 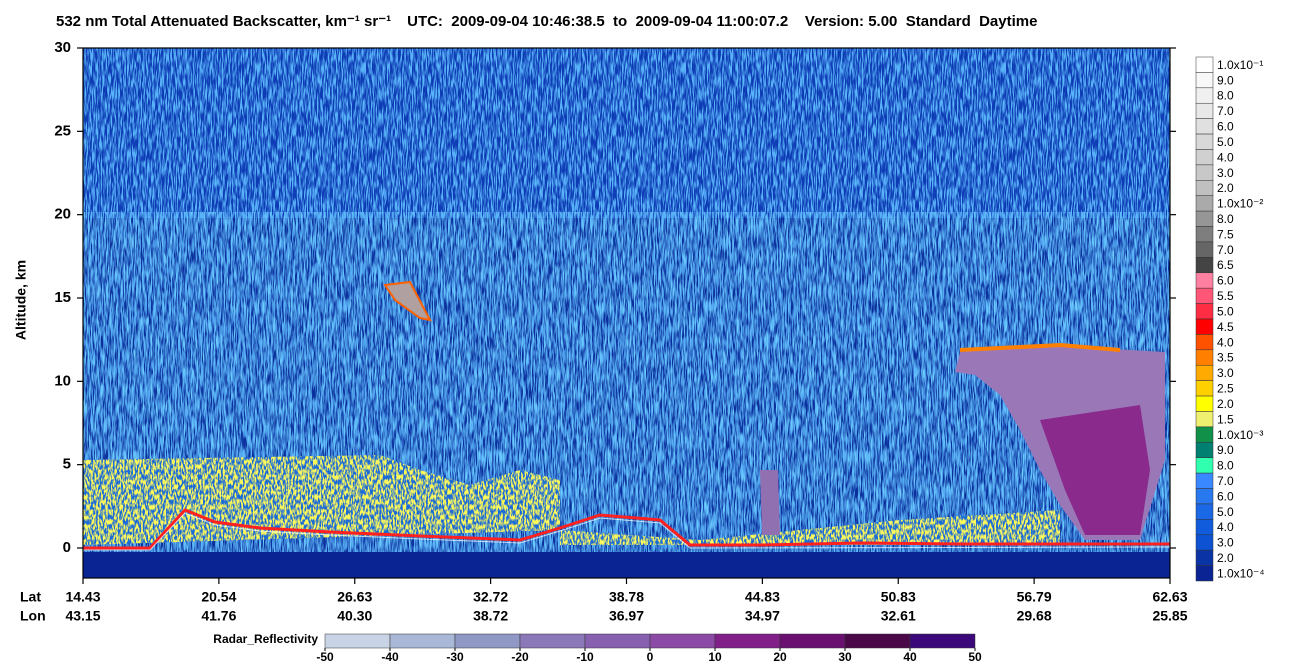 What do you see at coordinates (21, 300) in the screenshot?
I see `y-axis-label: Altitude, km` at bounding box center [21, 300].